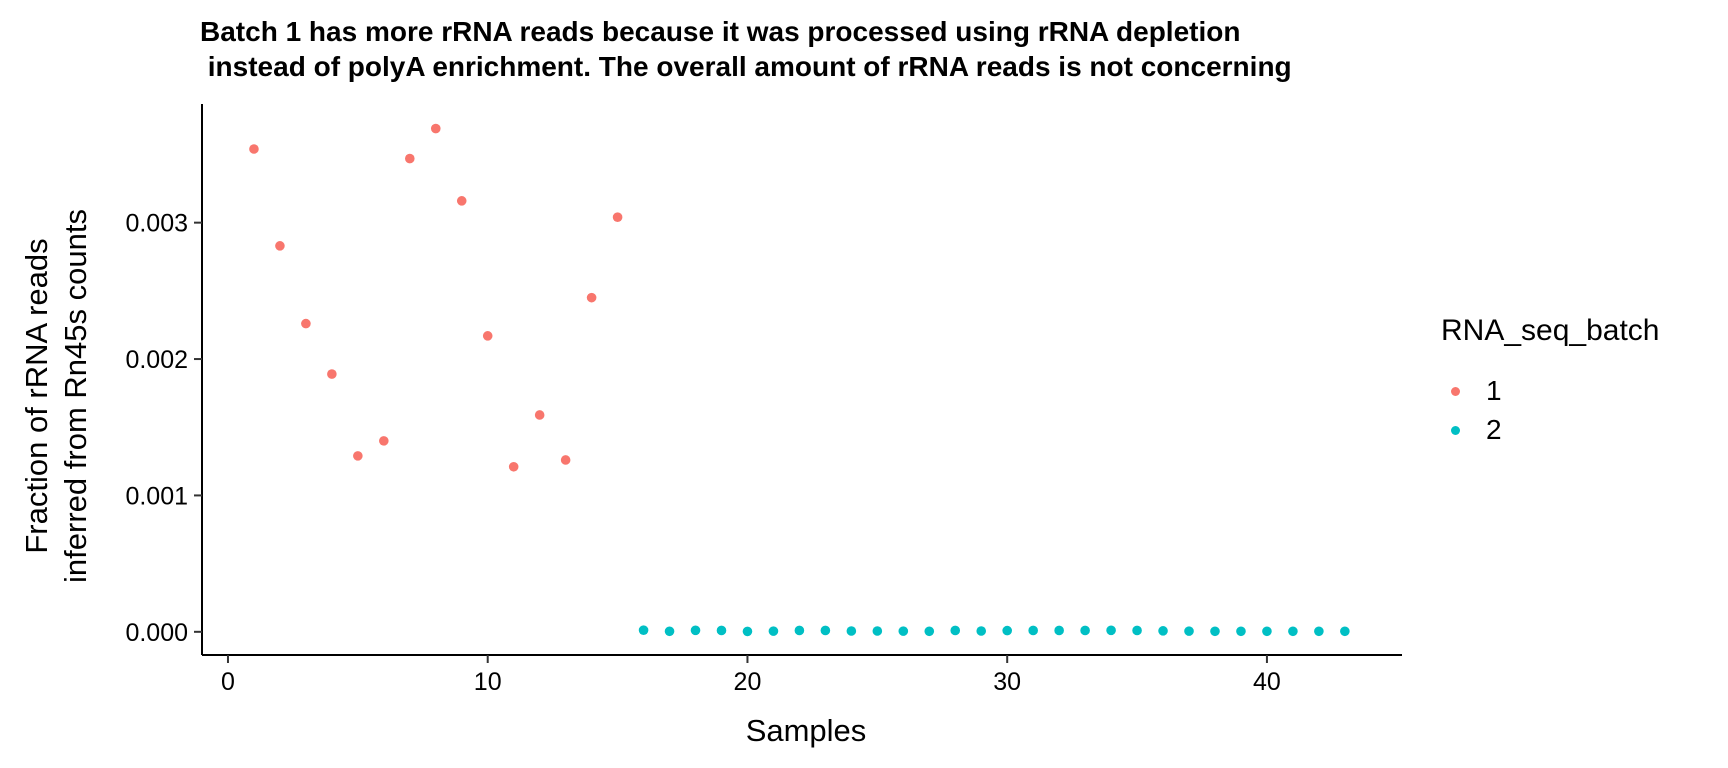 This screenshot has height=768, width=1728. What do you see at coordinates (488, 682) in the screenshot?
I see `x-tick-label: 10` at bounding box center [488, 682].